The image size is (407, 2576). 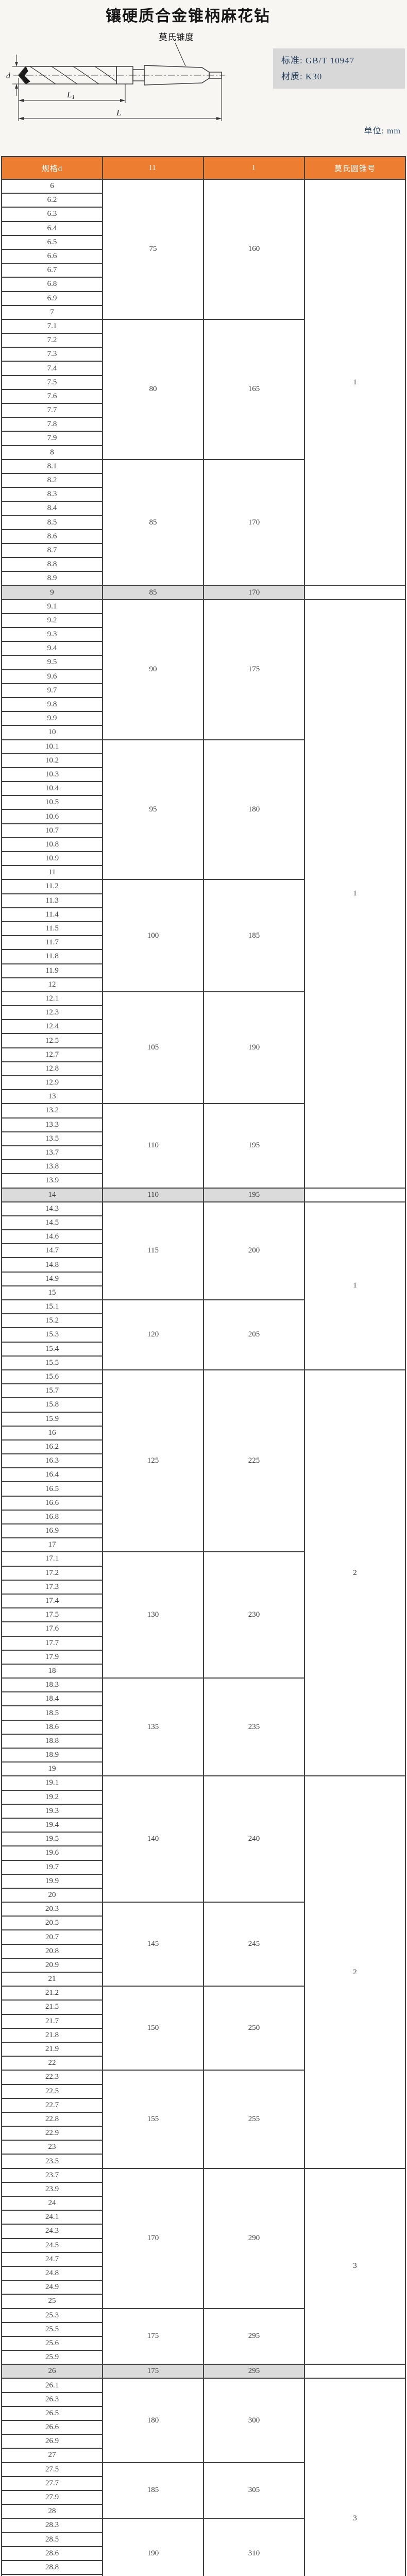 I want to click on table-row: 10.4, so click(x=203, y=788).